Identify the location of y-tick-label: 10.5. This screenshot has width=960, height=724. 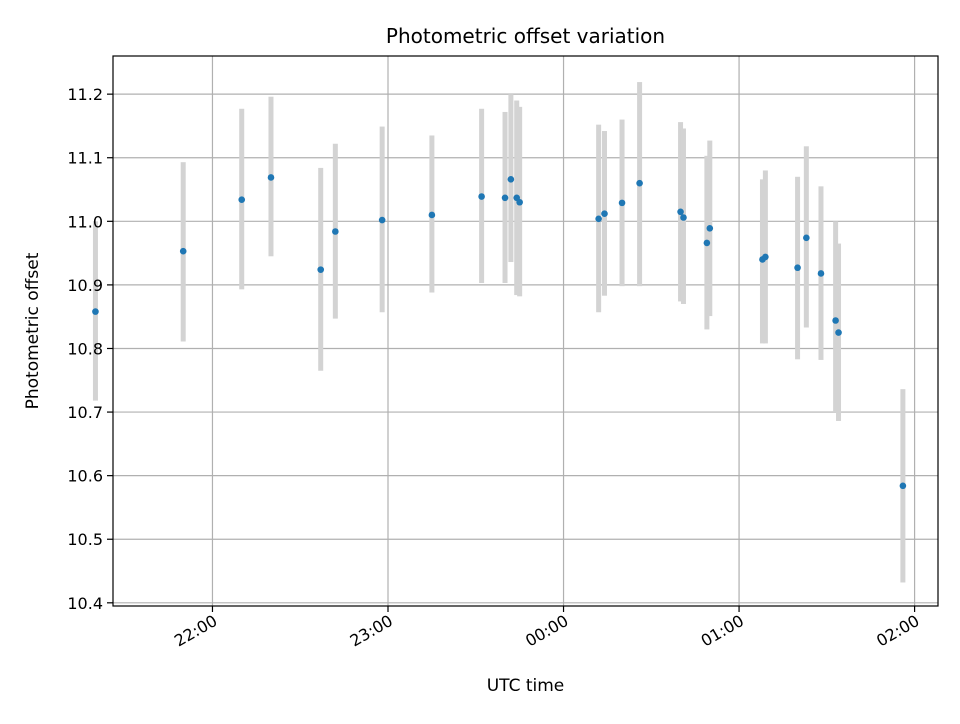
(85, 539).